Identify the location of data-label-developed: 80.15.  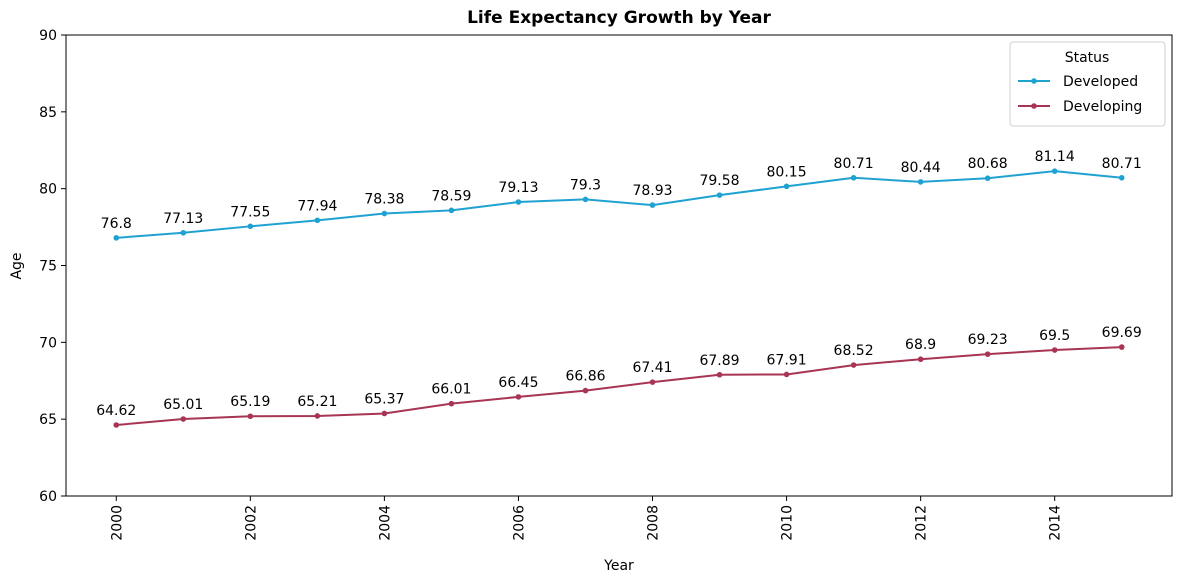
(787, 172).